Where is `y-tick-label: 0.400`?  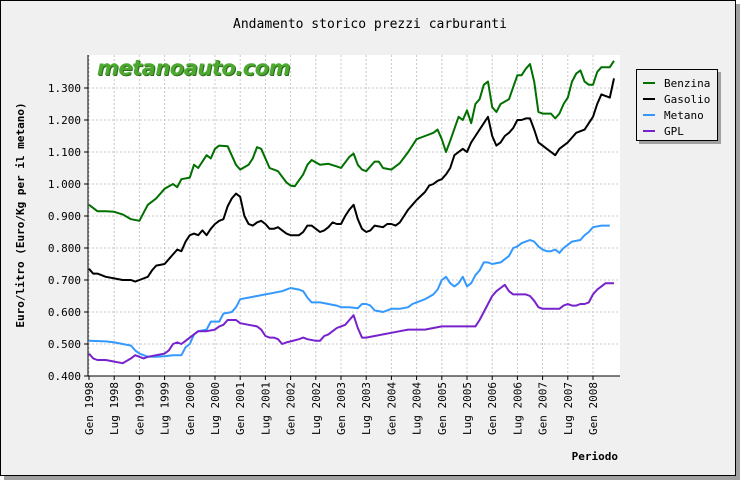
y-tick-label: 0.400 is located at coordinates (64, 376).